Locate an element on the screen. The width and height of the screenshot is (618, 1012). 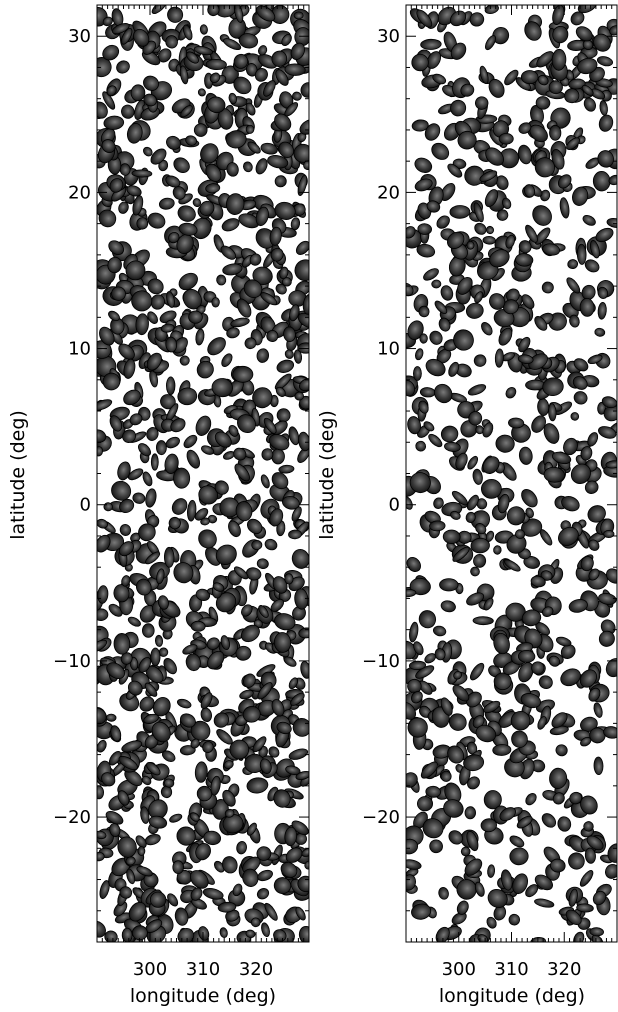
left-map-xtick-label: 310 is located at coordinates (203, 969).